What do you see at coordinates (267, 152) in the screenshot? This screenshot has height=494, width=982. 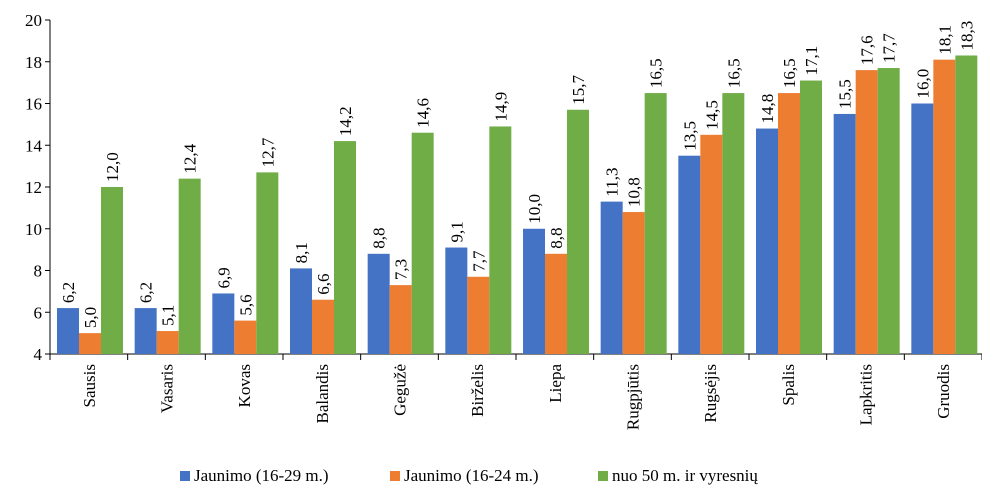 I see `data-label: 12,7` at bounding box center [267, 152].